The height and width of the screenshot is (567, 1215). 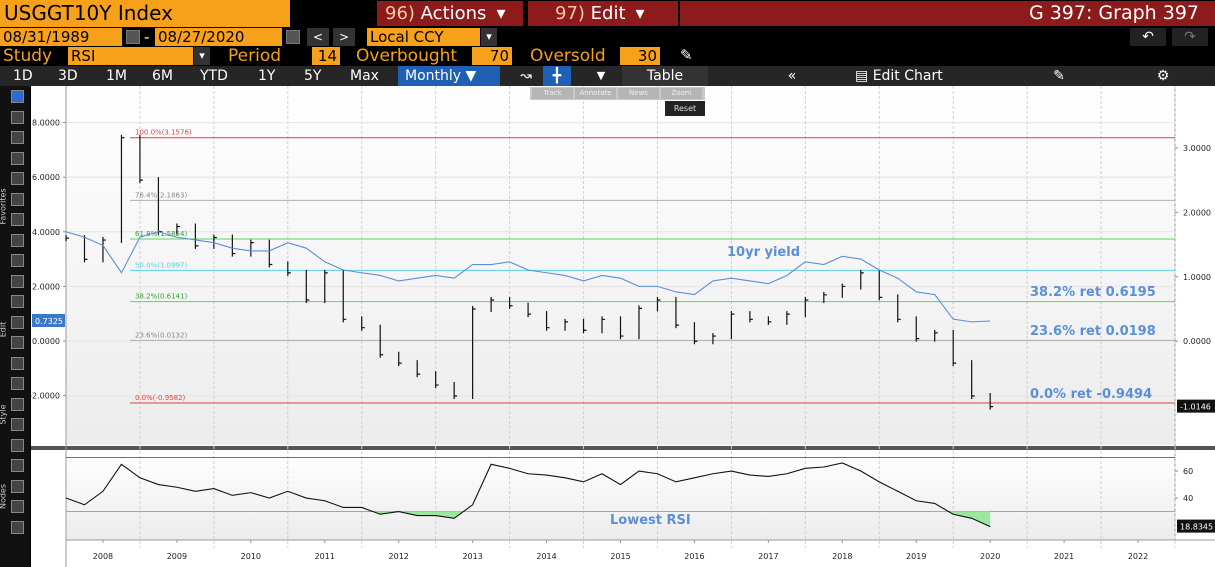 I want to click on table-button: Table, so click(x=665, y=76).